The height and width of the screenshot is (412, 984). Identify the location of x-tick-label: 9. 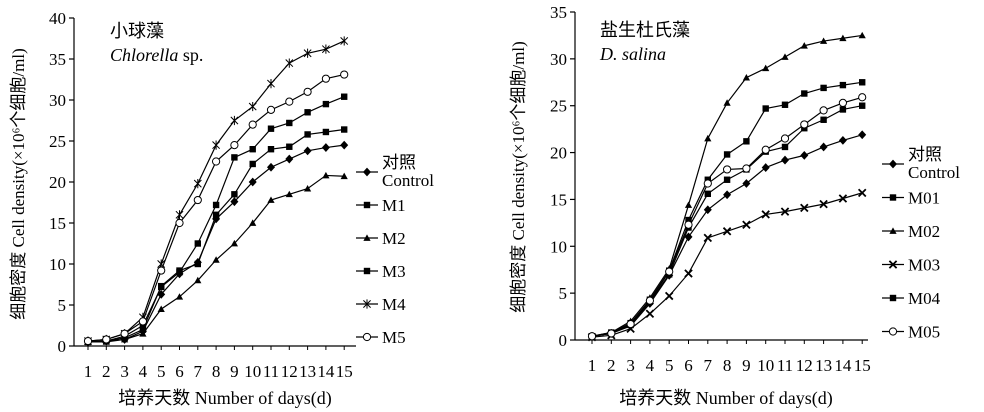
(746, 365).